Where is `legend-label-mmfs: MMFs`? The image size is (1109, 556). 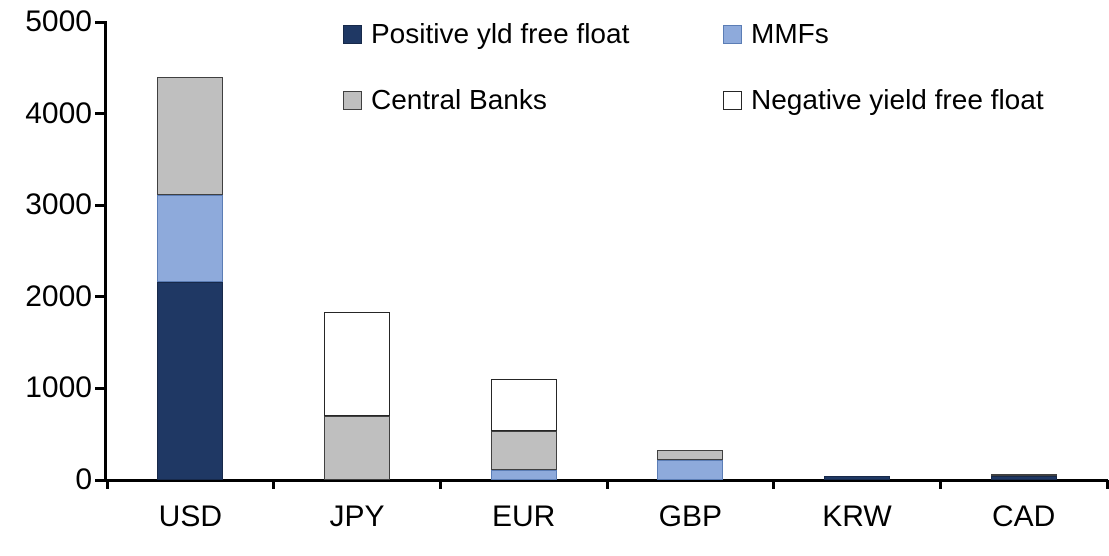
legend-label-mmfs: MMFs is located at coordinates (790, 33).